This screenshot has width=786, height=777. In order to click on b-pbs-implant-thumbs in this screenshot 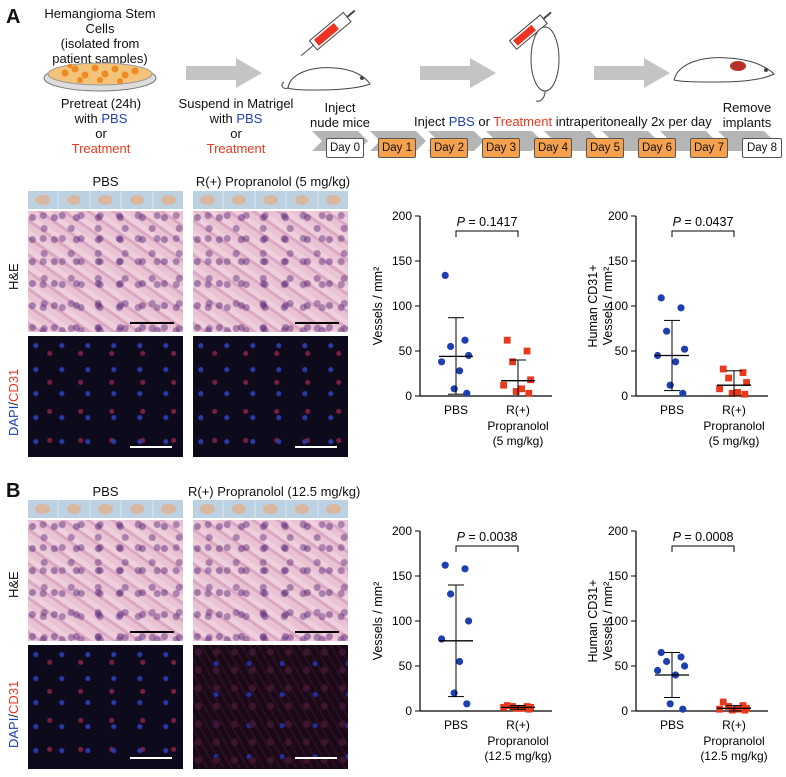, I will do `click(106, 509)`.